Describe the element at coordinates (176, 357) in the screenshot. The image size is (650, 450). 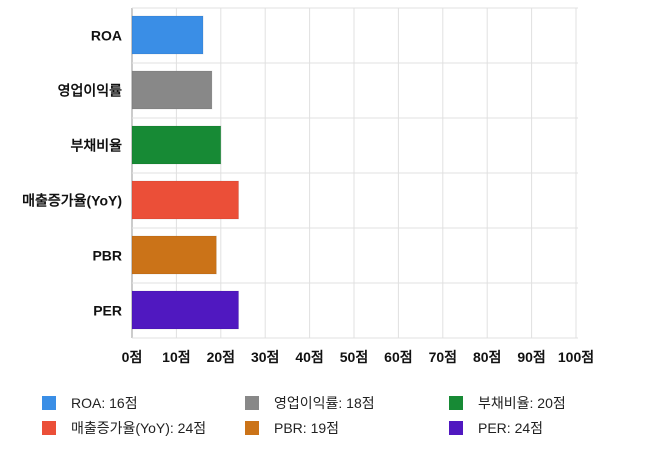
I see `x-tick-label: 10점` at that location.